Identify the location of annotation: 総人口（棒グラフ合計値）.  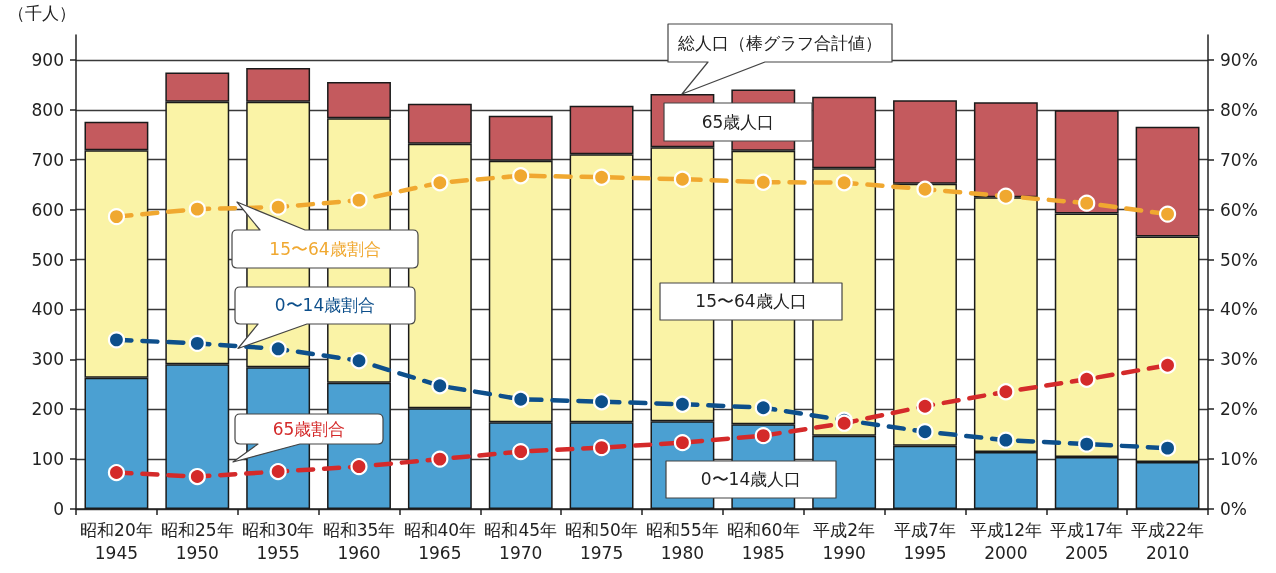
(780, 42).